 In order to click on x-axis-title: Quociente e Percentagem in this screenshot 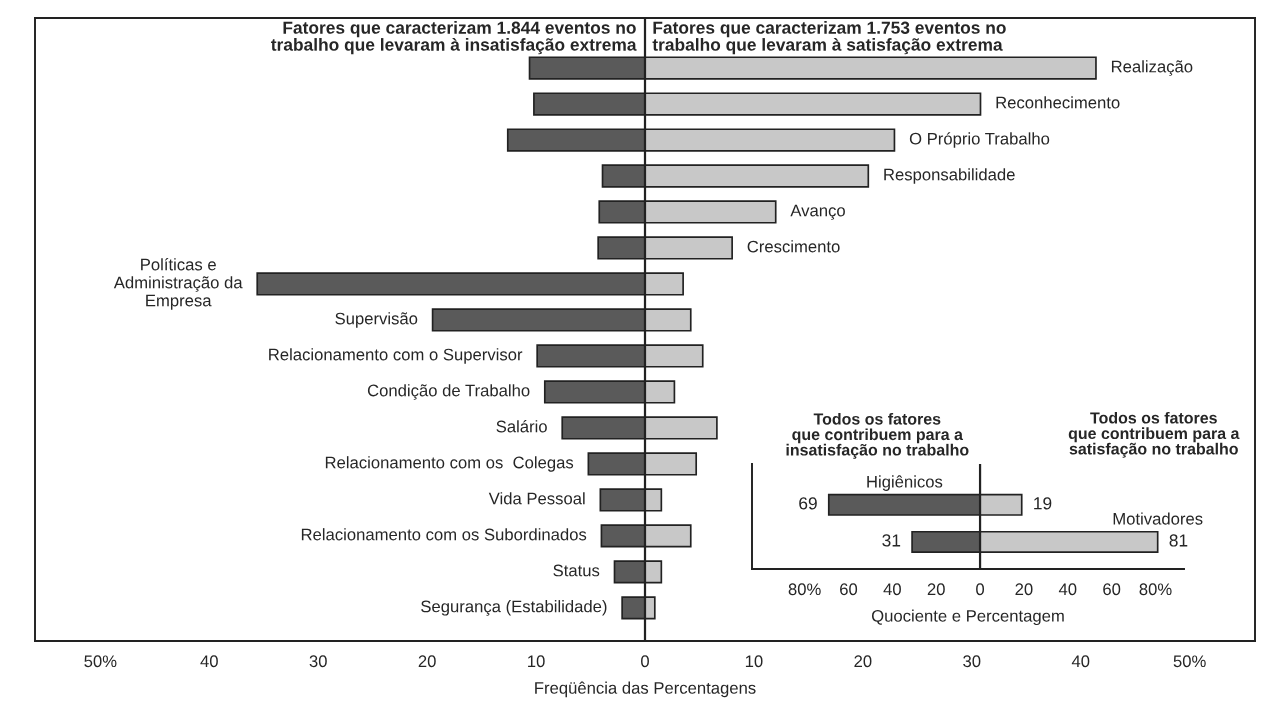, I will do `click(967, 617)`.